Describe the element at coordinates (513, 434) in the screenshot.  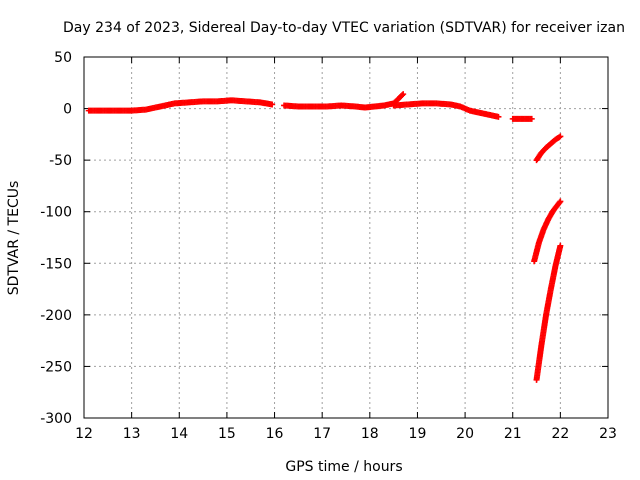
I see `x-tick-label: 21` at that location.